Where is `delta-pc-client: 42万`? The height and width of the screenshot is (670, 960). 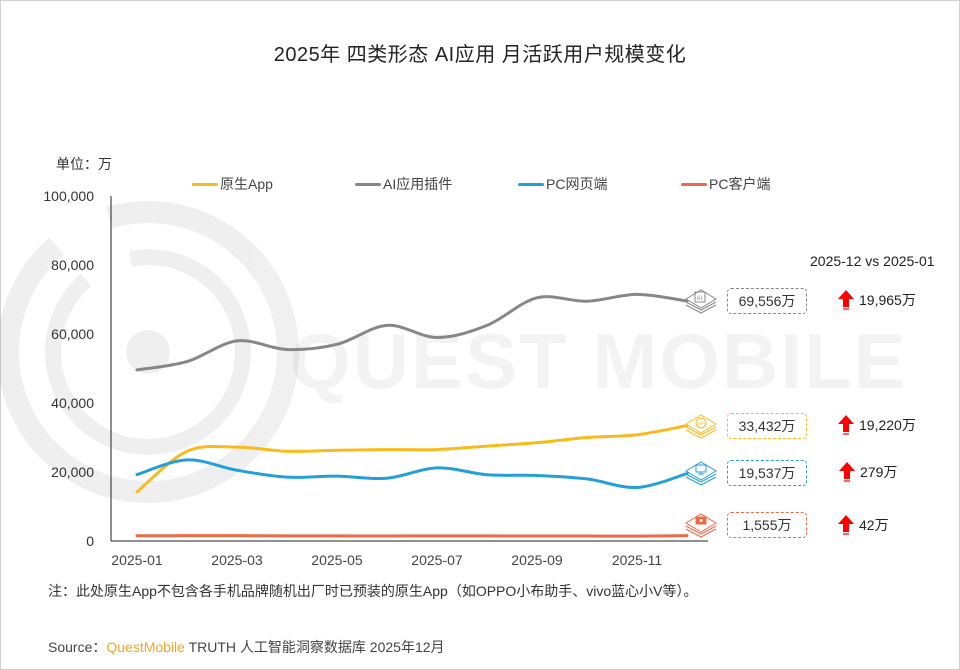 delta-pc-client: 42万 is located at coordinates (863, 525).